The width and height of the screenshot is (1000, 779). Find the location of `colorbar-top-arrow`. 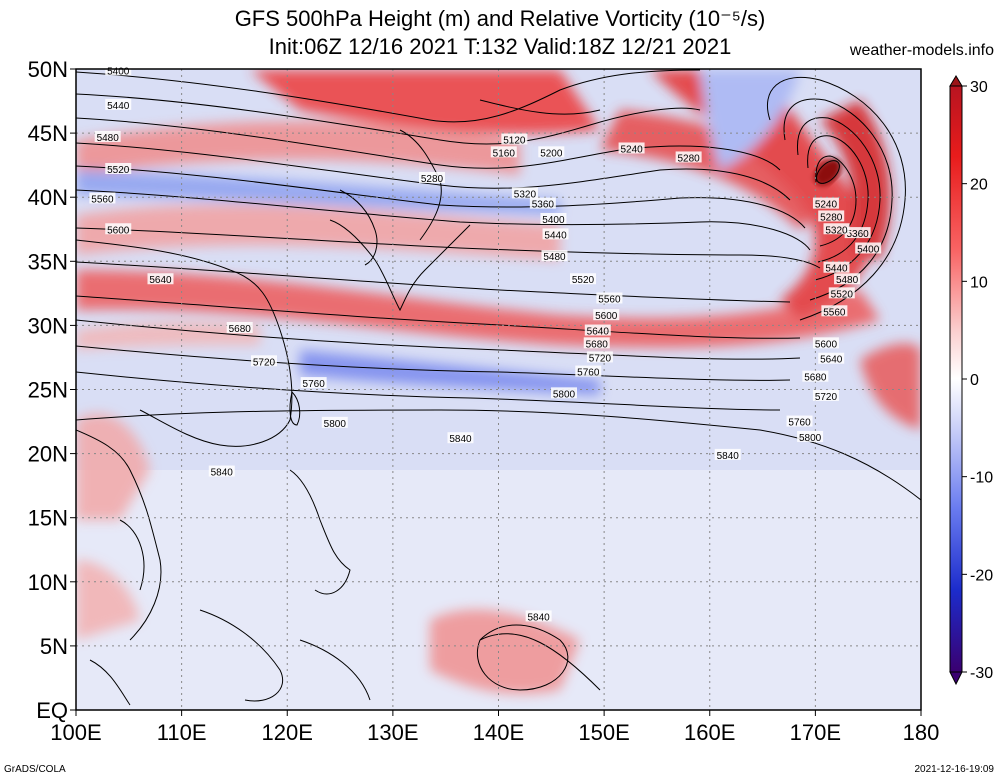

colorbar-top-arrow is located at coordinates (956, 81).